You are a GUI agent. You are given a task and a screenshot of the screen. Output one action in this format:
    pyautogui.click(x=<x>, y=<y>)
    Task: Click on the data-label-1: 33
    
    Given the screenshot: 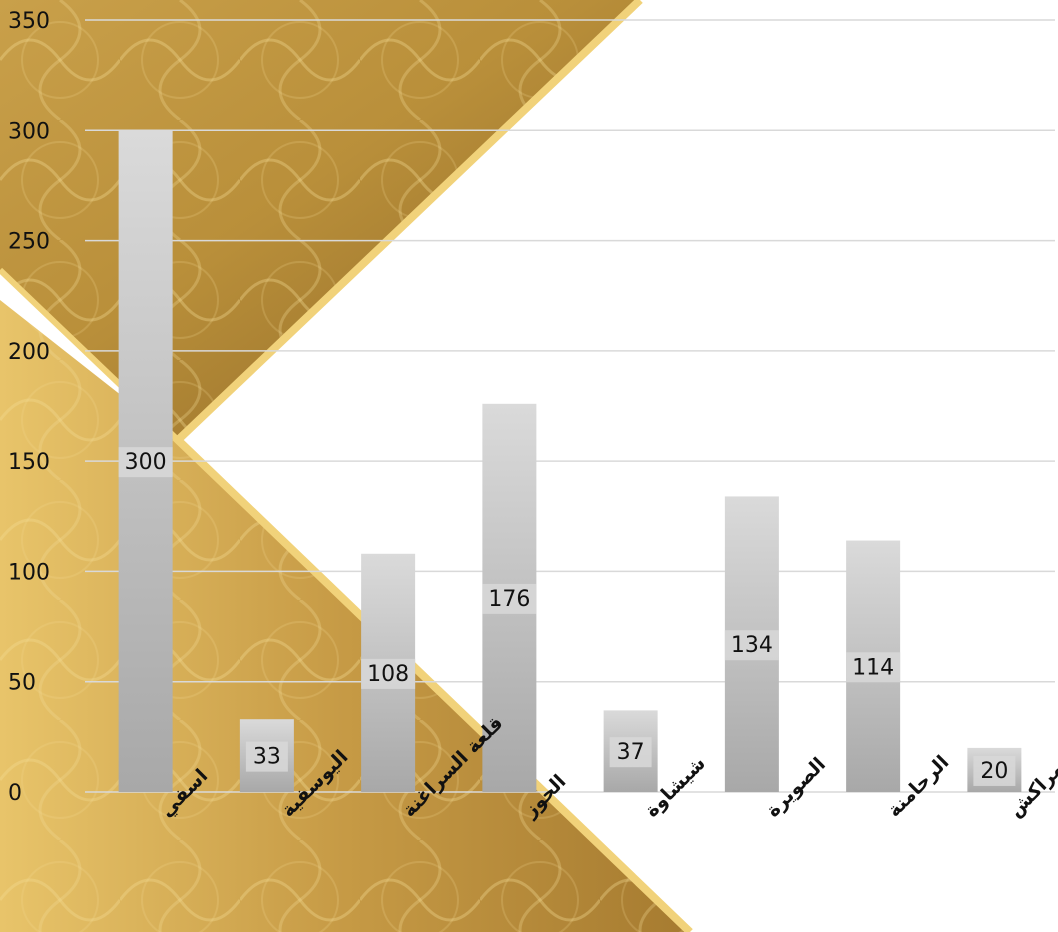 What is the action you would take?
    pyautogui.click(x=267, y=757)
    